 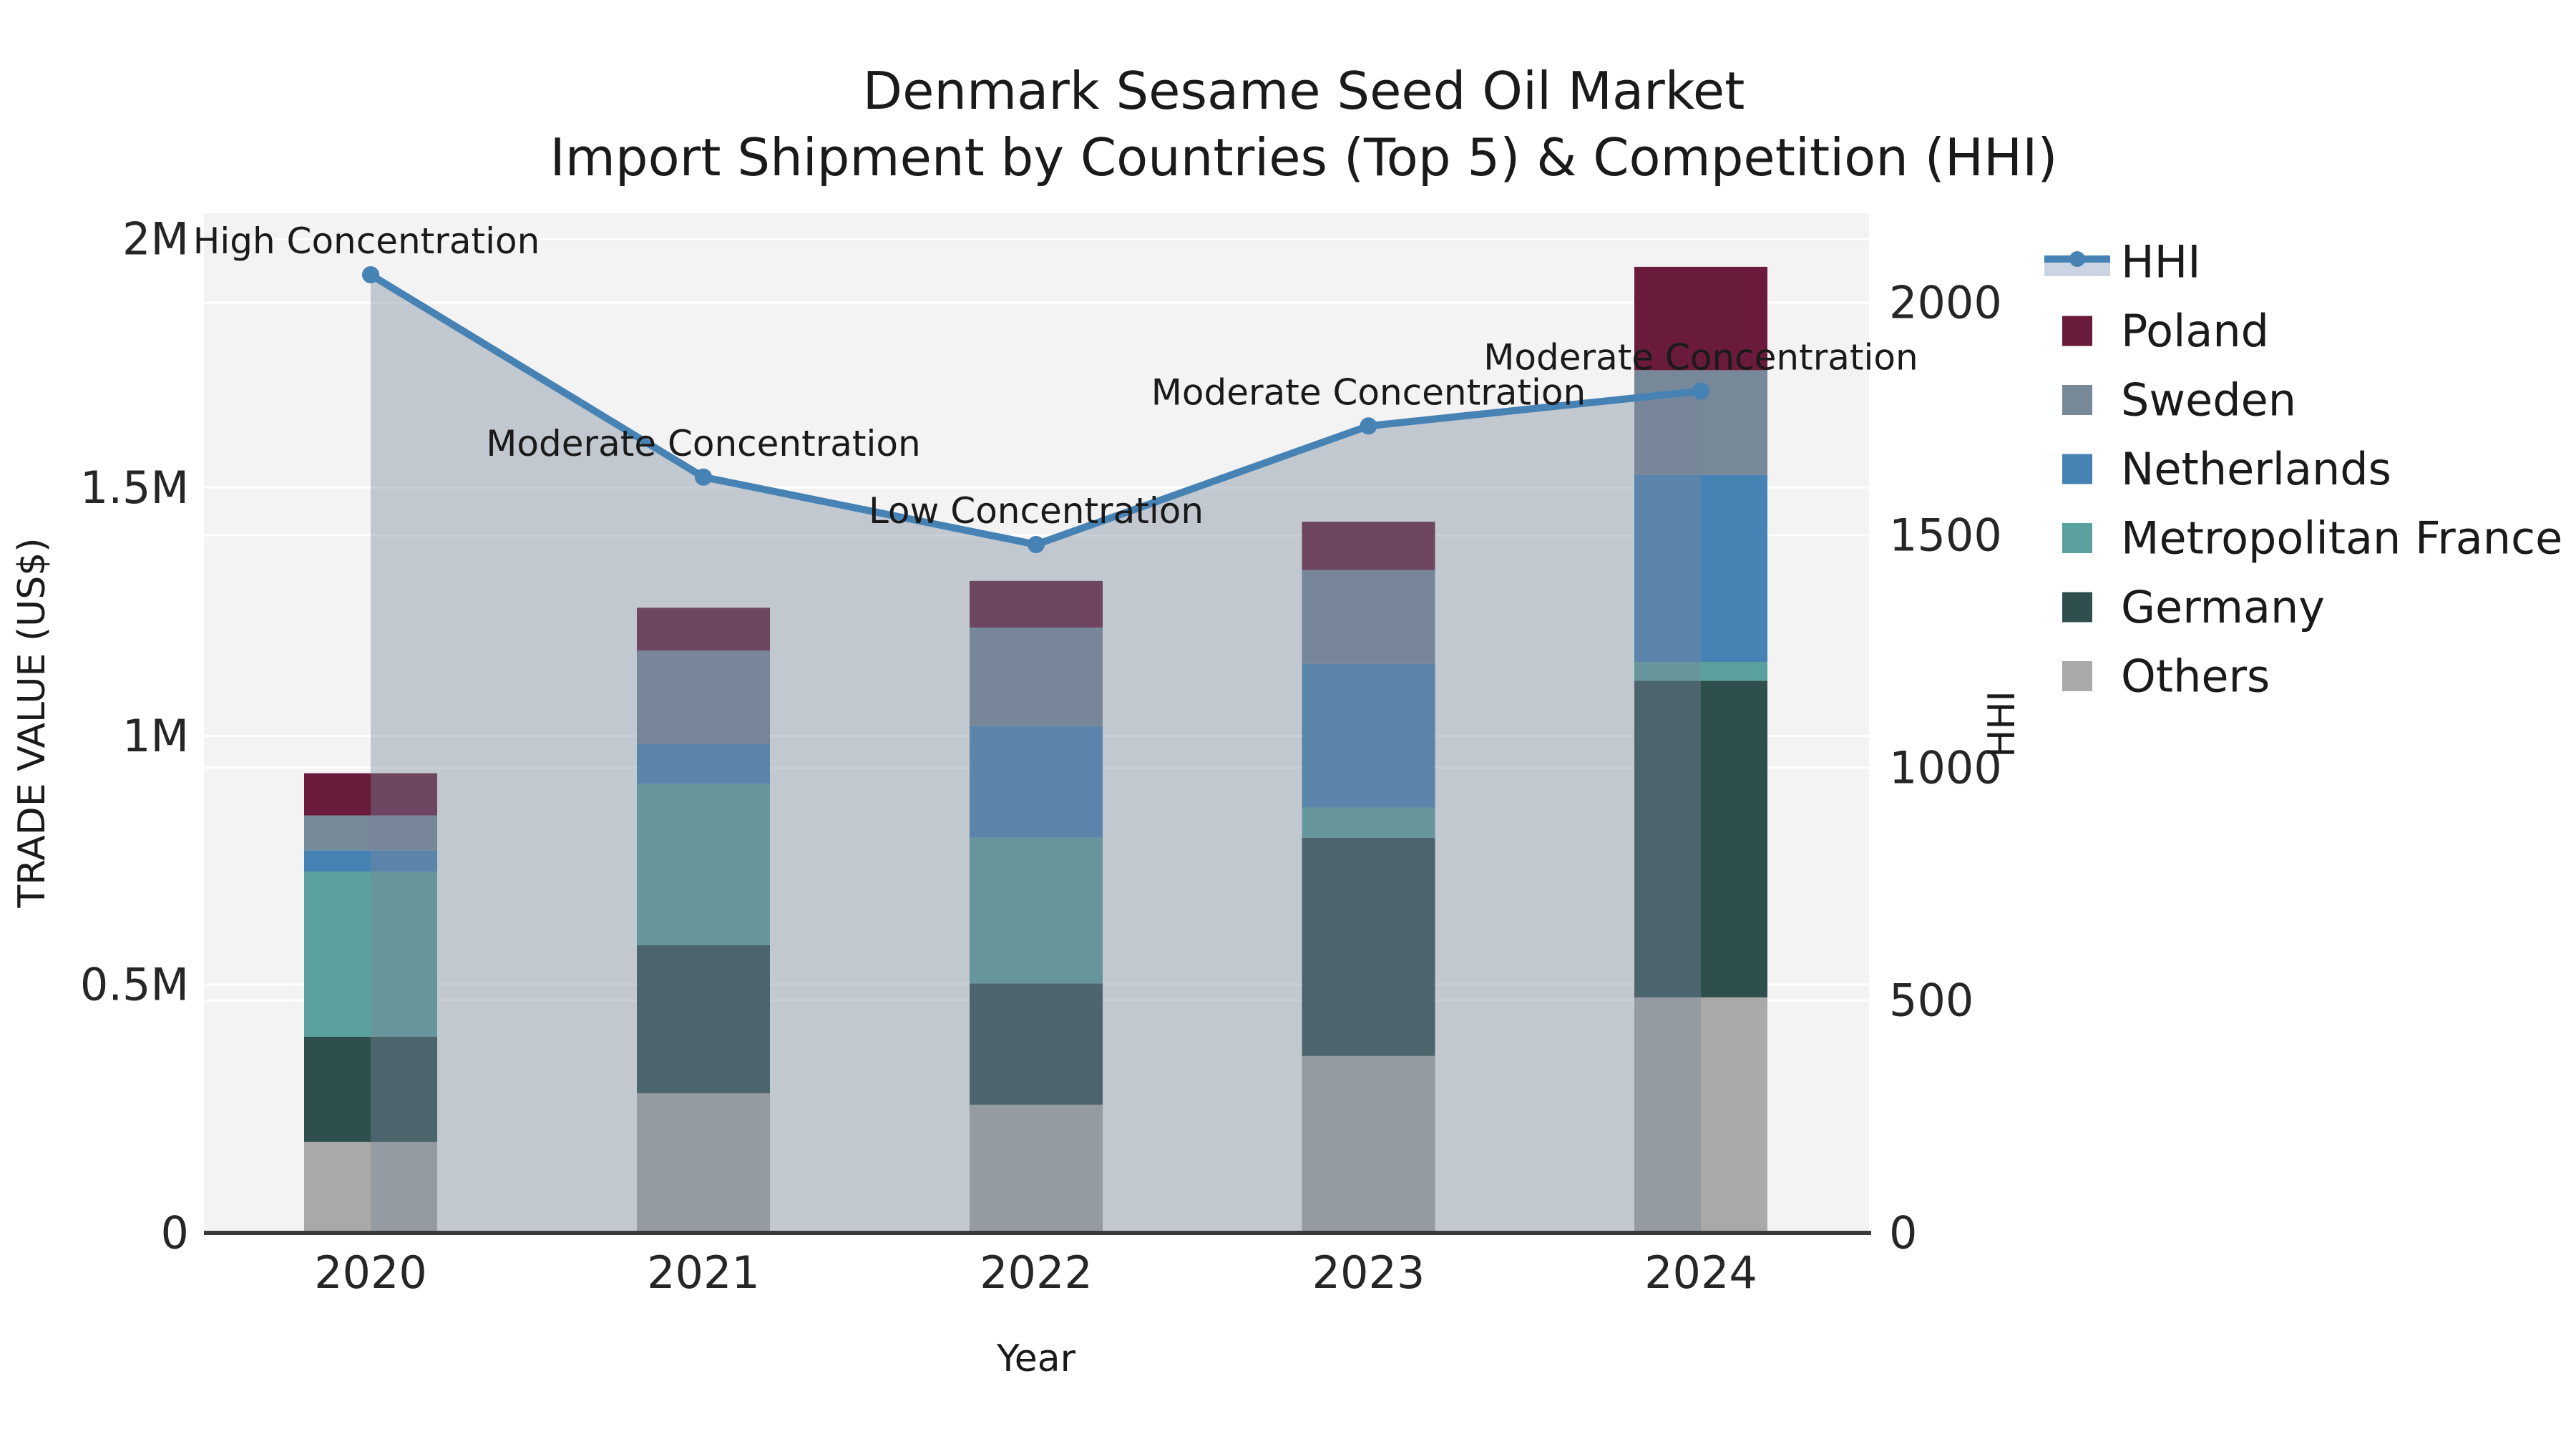 I want to click on bar-segment-2021-sweden, so click(x=703, y=697).